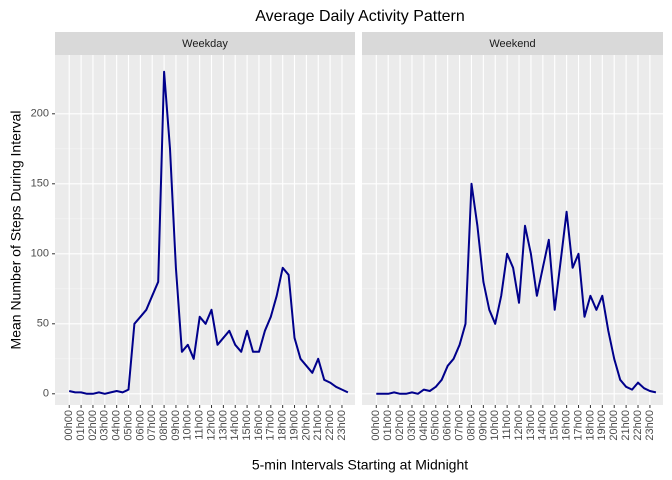 This screenshot has width=672, height=480. What do you see at coordinates (40, 254) in the screenshot?
I see `y-tick-label: 100` at bounding box center [40, 254].